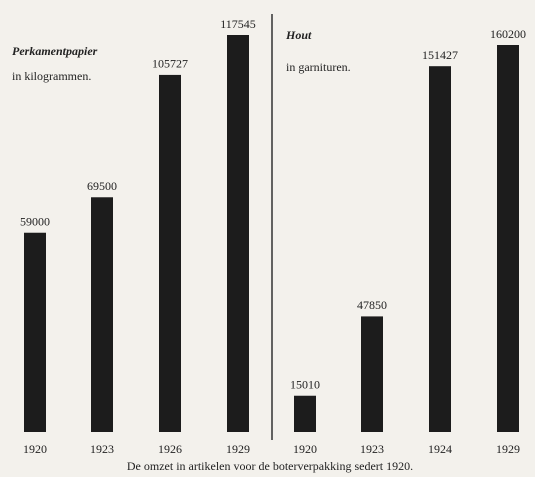 This screenshot has height=477, width=535. What do you see at coordinates (440, 55) in the screenshot?
I see `value-label: 151427` at bounding box center [440, 55].